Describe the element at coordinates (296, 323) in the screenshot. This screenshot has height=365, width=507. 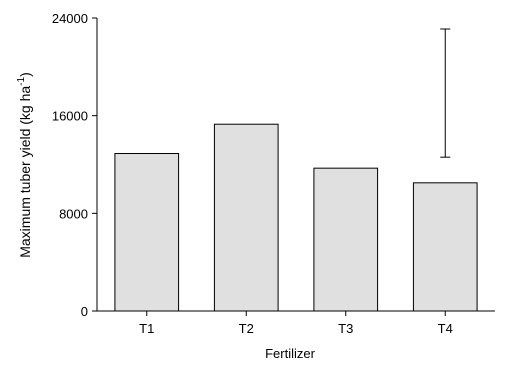
I see `x-ticks-group: T1 T2 T3 T4` at that location.